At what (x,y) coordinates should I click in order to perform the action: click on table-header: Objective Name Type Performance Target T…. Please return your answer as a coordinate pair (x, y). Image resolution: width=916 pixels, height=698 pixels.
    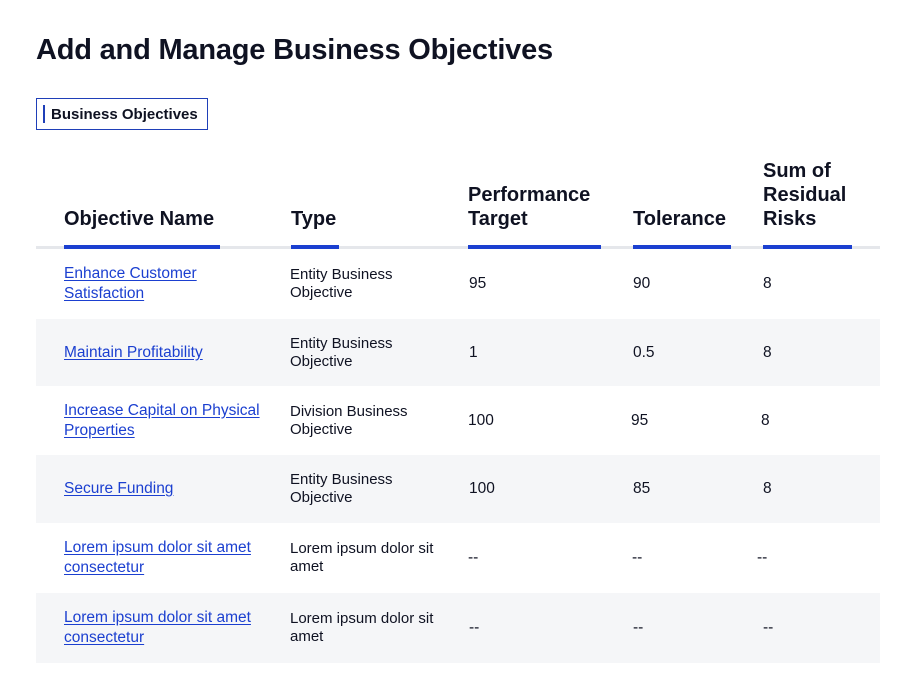
    Looking at the image, I should click on (458, 199).